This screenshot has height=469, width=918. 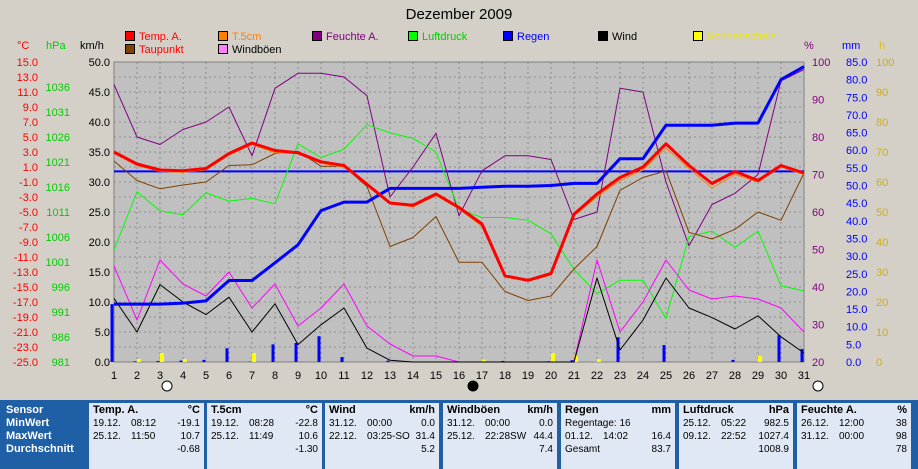 What do you see at coordinates (598, 423) in the screenshot?
I see `rain-days: Regentage: 16` at bounding box center [598, 423].